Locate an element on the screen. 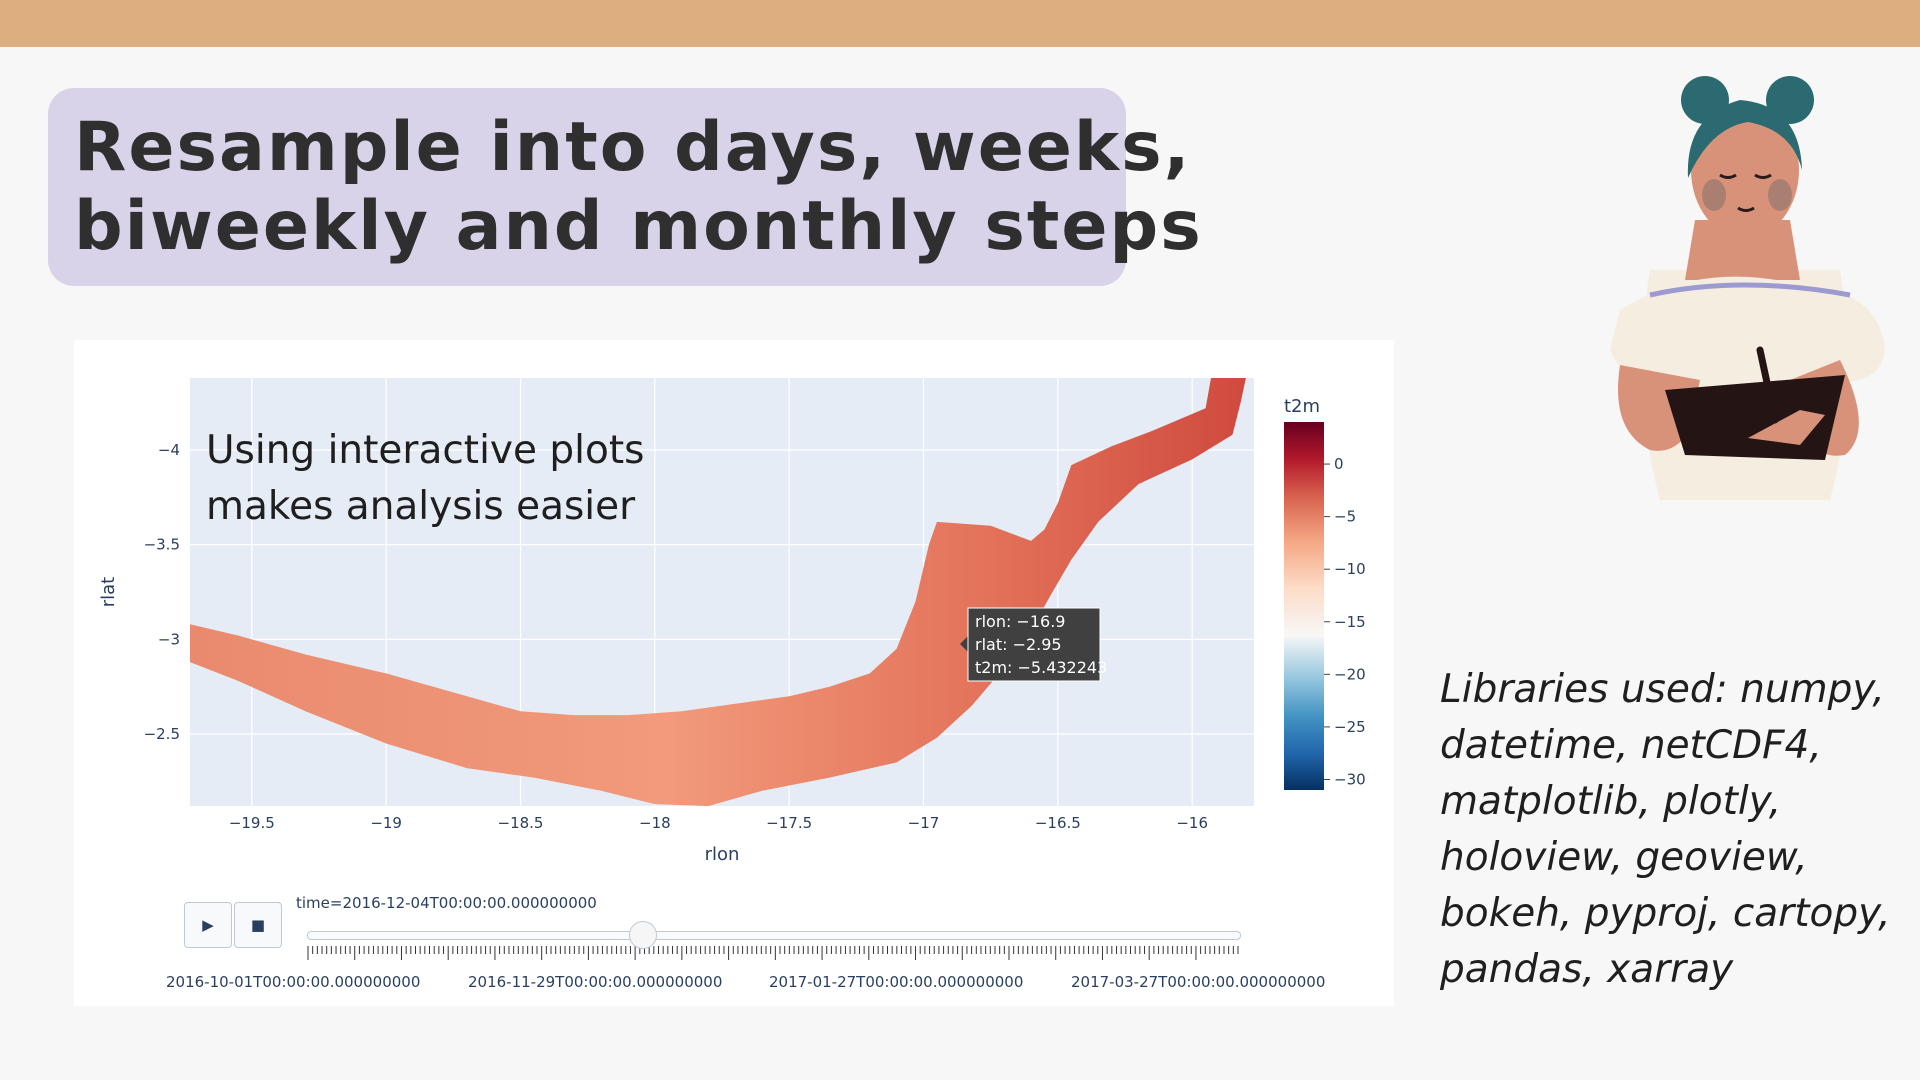 This screenshot has height=1080, width=1920. title-banner is located at coordinates (587, 187).